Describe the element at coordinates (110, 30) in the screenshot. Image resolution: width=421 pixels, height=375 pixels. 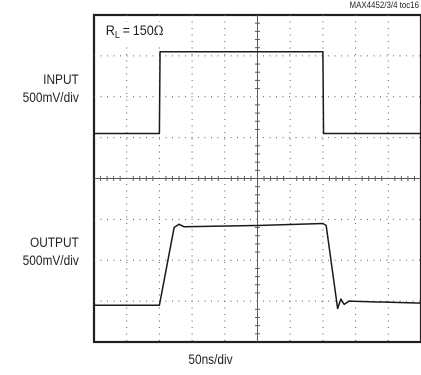
I see `legend-symbol: R` at that location.